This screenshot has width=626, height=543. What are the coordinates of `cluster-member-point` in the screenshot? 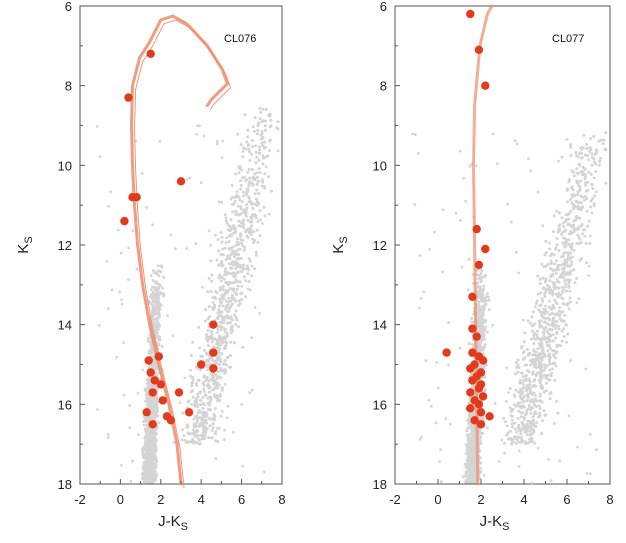 It's located at (158, 356).